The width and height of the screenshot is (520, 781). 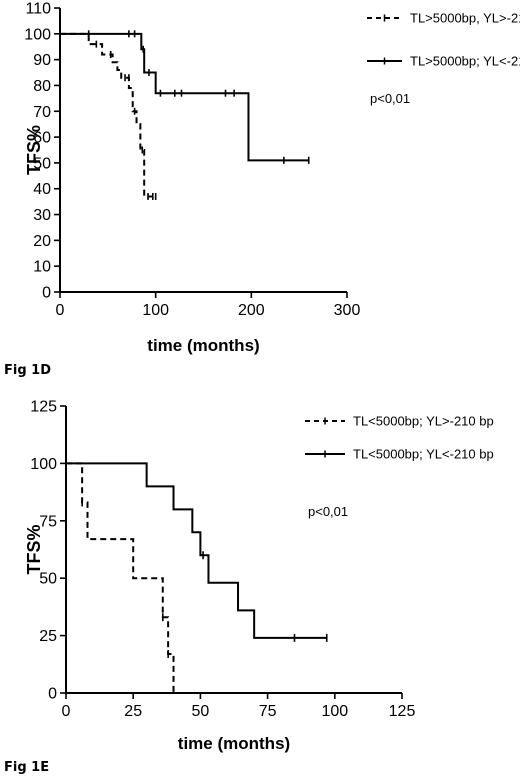 What do you see at coordinates (465, 18) in the screenshot?
I see `legend-label-1: TL>5000bp, YL>-210` at bounding box center [465, 18].